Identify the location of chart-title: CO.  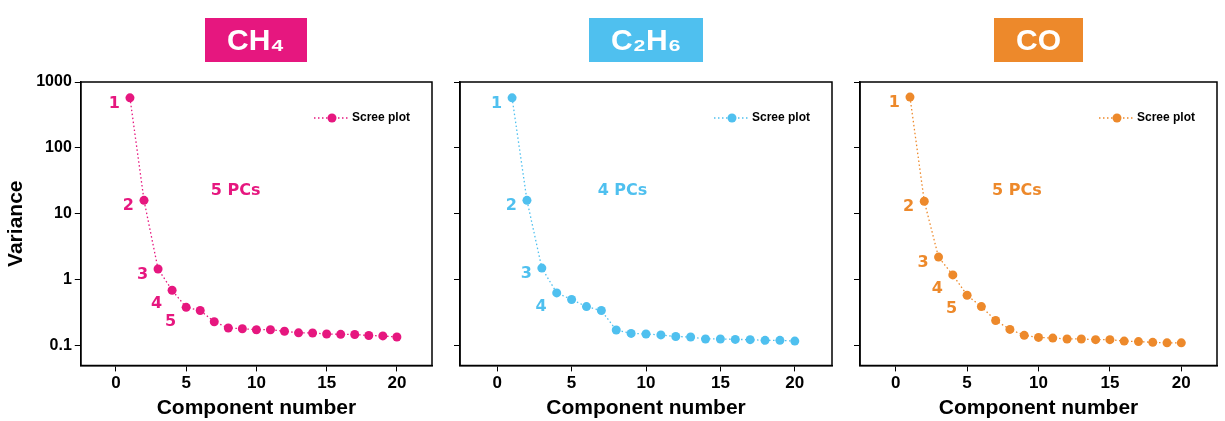
(1038, 40).